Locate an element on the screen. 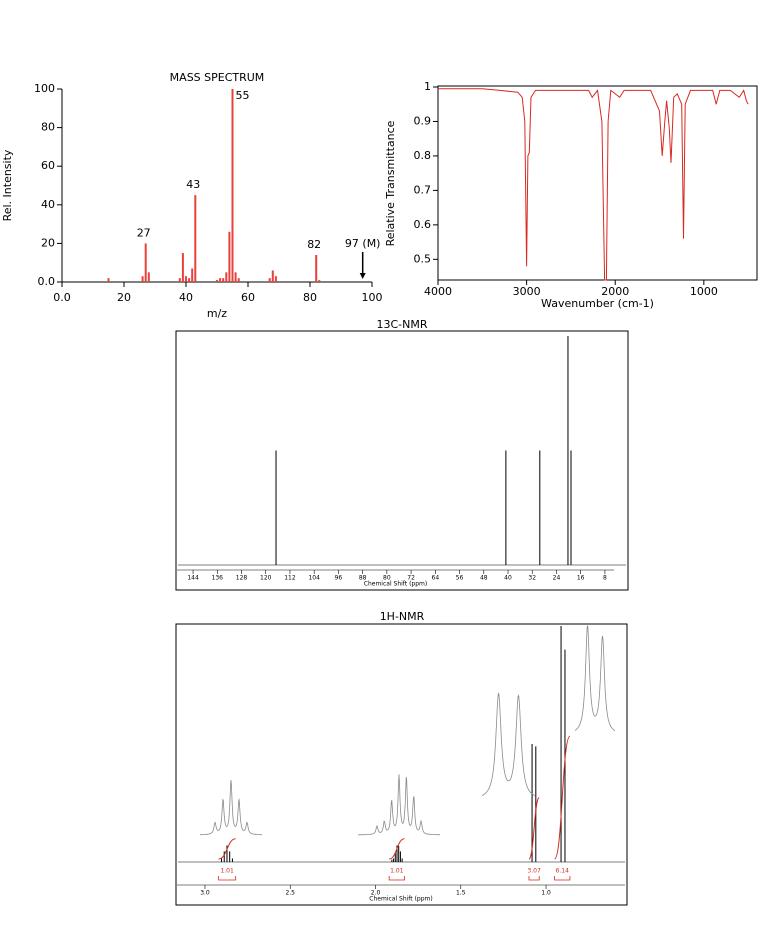  x-tick-label: 64 is located at coordinates (436, 578).